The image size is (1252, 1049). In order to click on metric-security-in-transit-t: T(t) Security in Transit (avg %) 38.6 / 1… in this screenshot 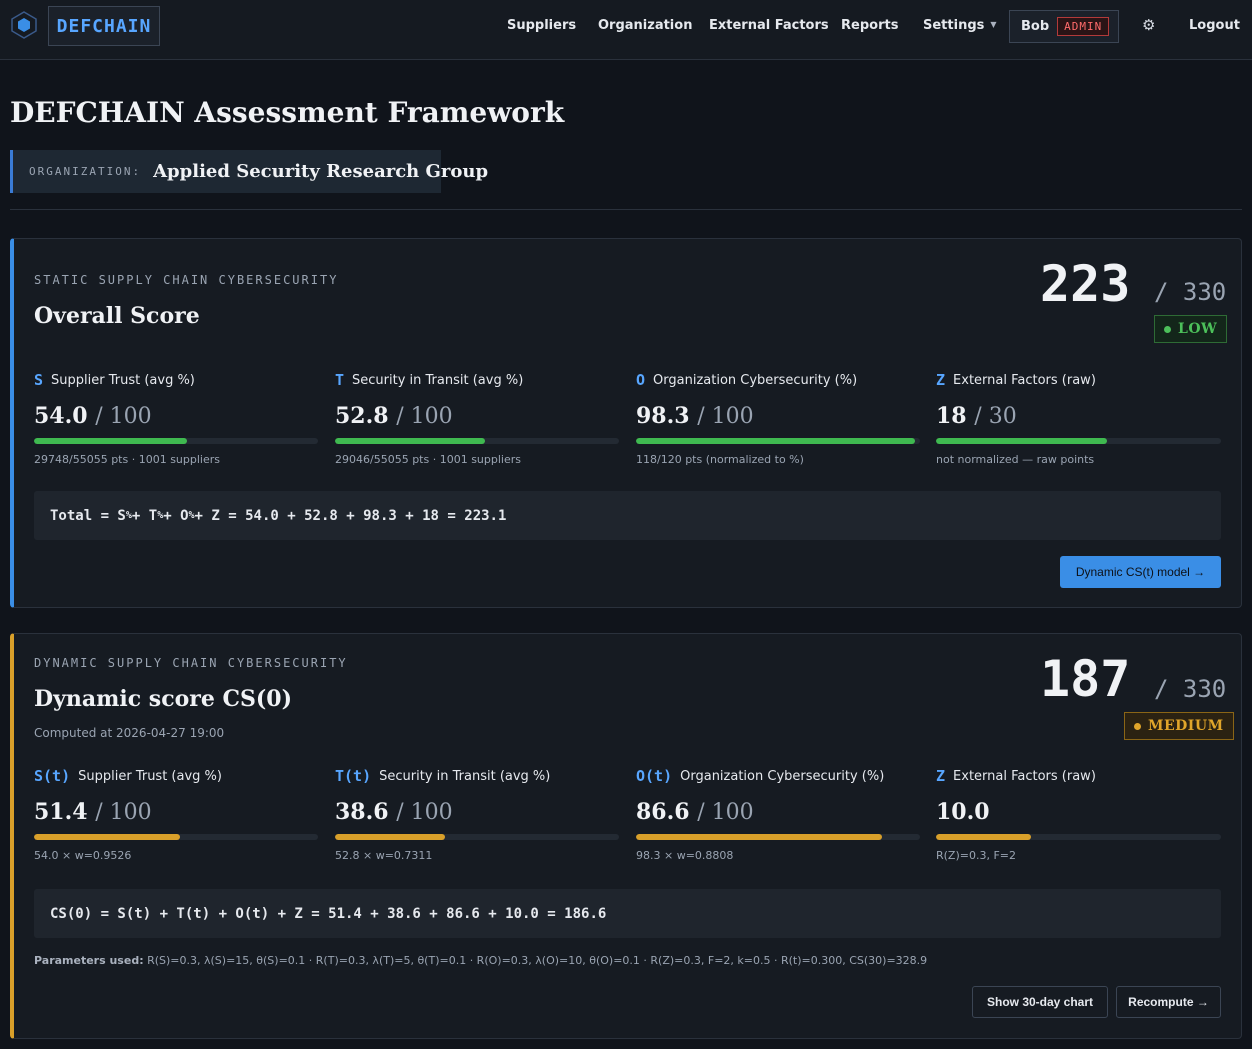, I will do `click(477, 814)`.